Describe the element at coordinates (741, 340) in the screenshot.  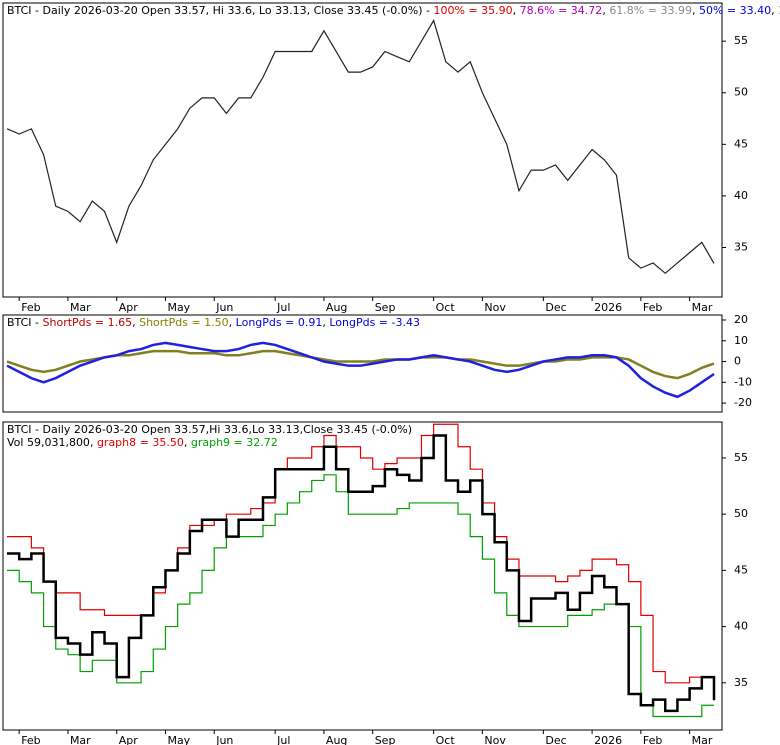
I see `y-tick-label: 10` at that location.